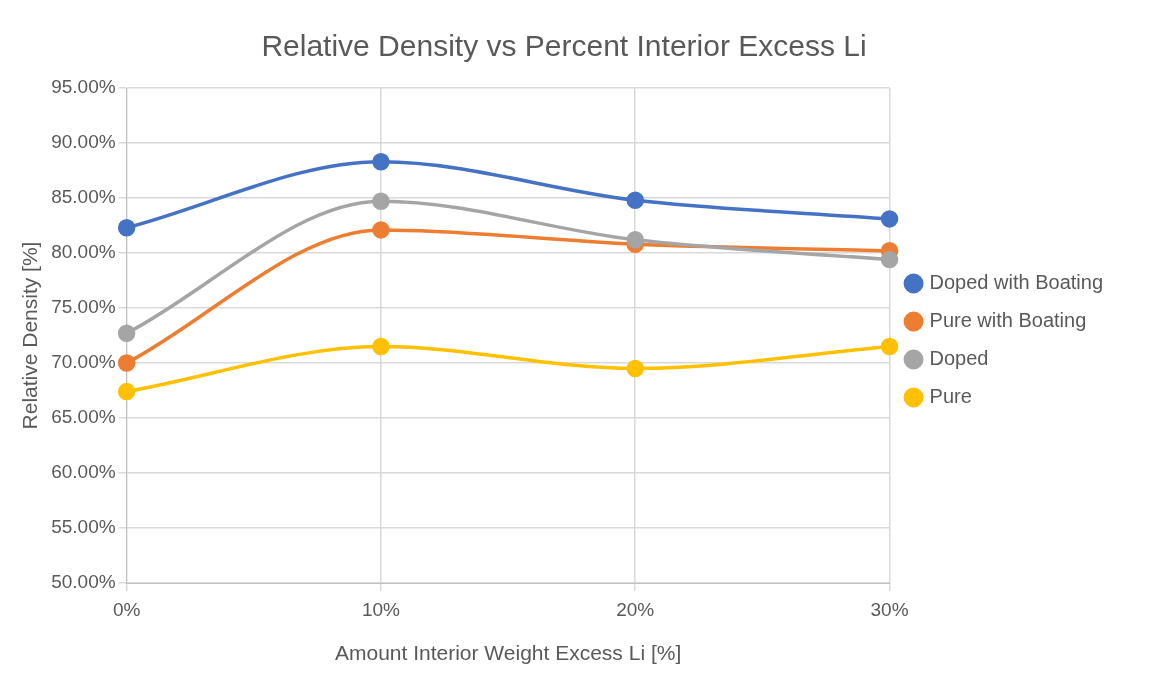 The height and width of the screenshot is (696, 1153). What do you see at coordinates (83, 527) in the screenshot?
I see `y-tick-label: 55.00%` at bounding box center [83, 527].